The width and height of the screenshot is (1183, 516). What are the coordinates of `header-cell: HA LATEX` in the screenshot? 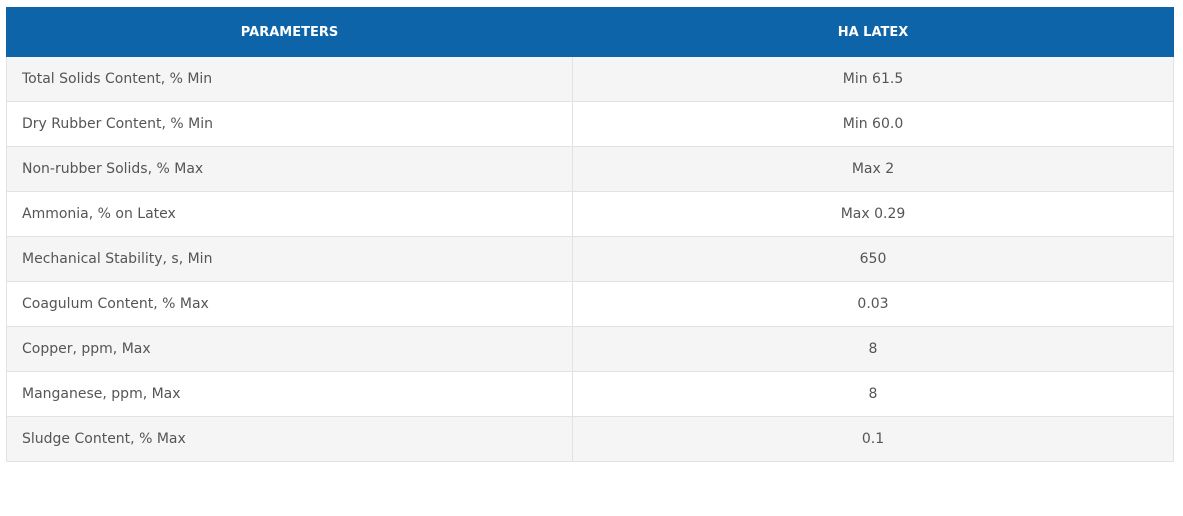 It's located at (873, 32).